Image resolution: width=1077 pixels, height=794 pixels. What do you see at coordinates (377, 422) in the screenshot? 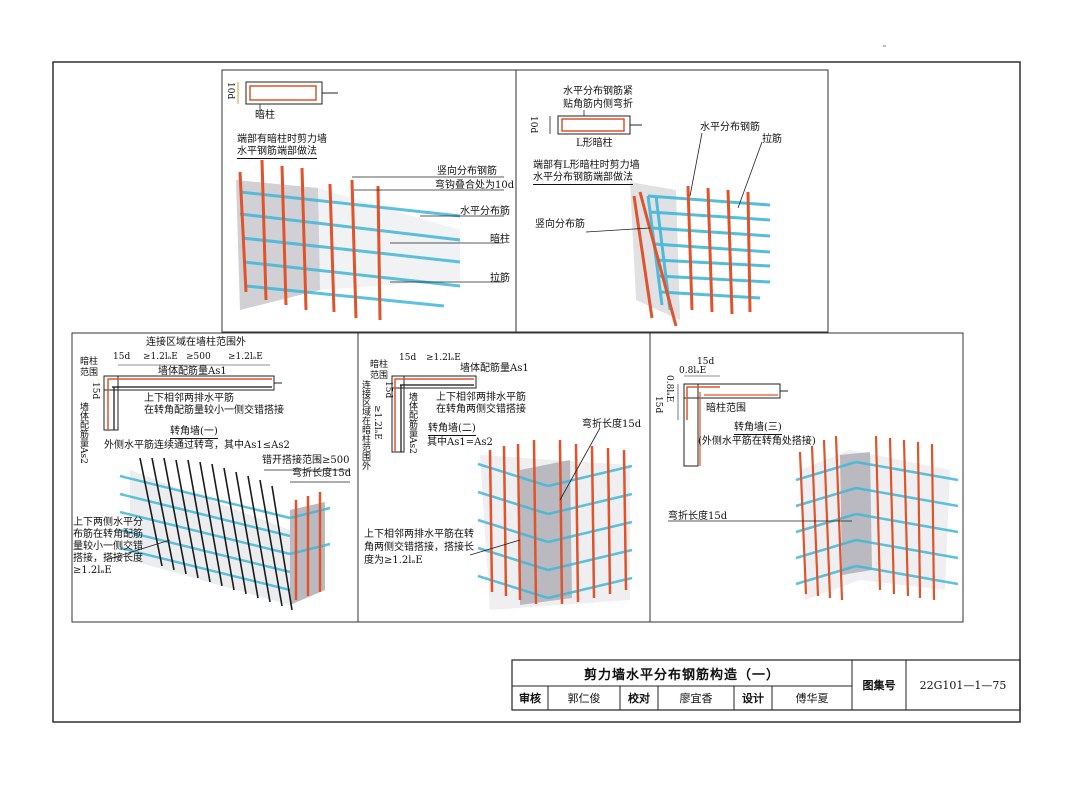
I see `panel4-dim-12la-vertical: ≥1.2lₐE` at bounding box center [377, 422].